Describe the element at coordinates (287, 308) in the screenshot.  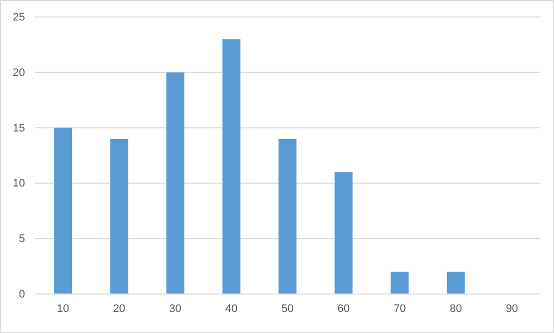
I see `x-tick-label: 50` at that location.